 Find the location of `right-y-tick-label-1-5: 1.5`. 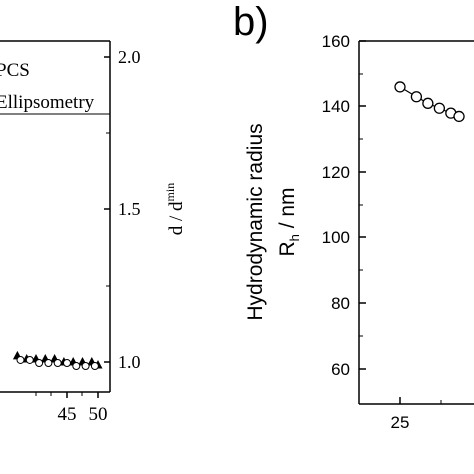

right-y-tick-label-1-5: 1.5 is located at coordinates (129, 209).